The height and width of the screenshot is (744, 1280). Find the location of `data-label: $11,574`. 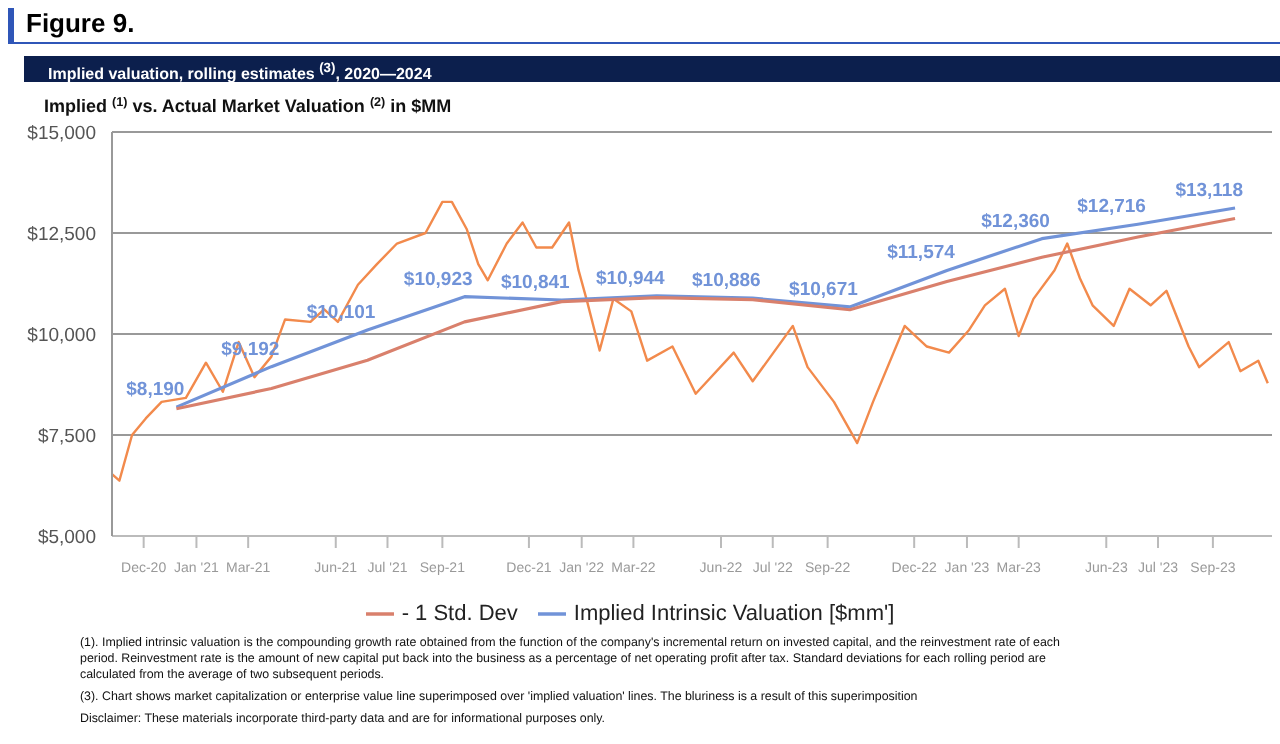

data-label: $11,574 is located at coordinates (922, 253).